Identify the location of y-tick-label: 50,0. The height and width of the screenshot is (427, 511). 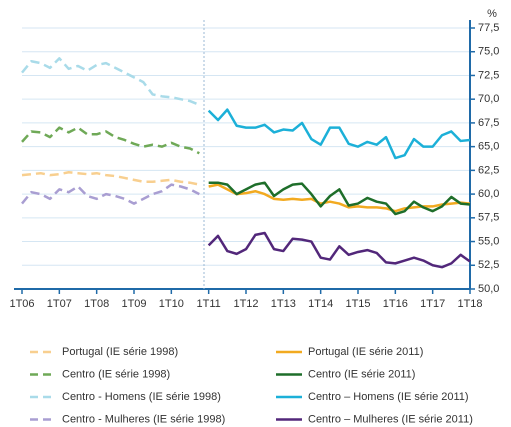
(488, 289).